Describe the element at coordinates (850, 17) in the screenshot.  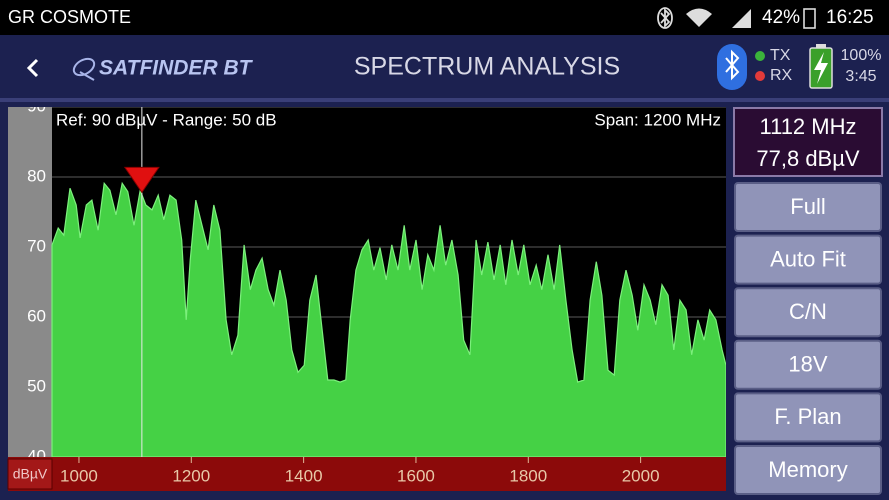
I see `clock: 16:25` at that location.